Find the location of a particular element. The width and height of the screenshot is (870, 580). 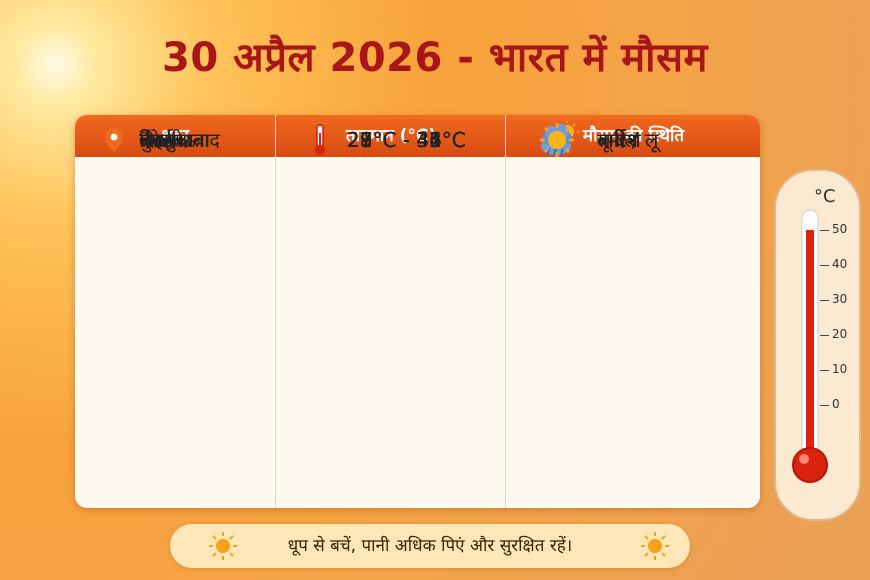

thermometer-tick-label: 50 is located at coordinates (840, 229).